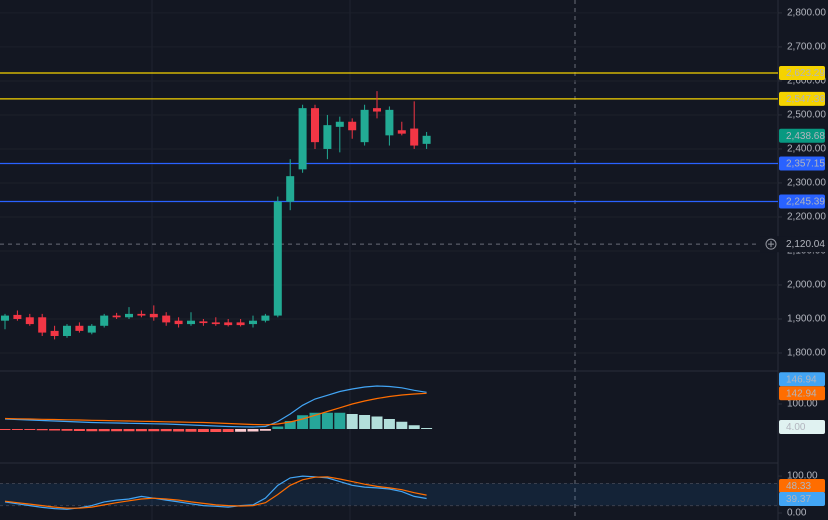 This screenshot has width=828, height=520. I want to click on last-price-label-bg, so click(802, 135).